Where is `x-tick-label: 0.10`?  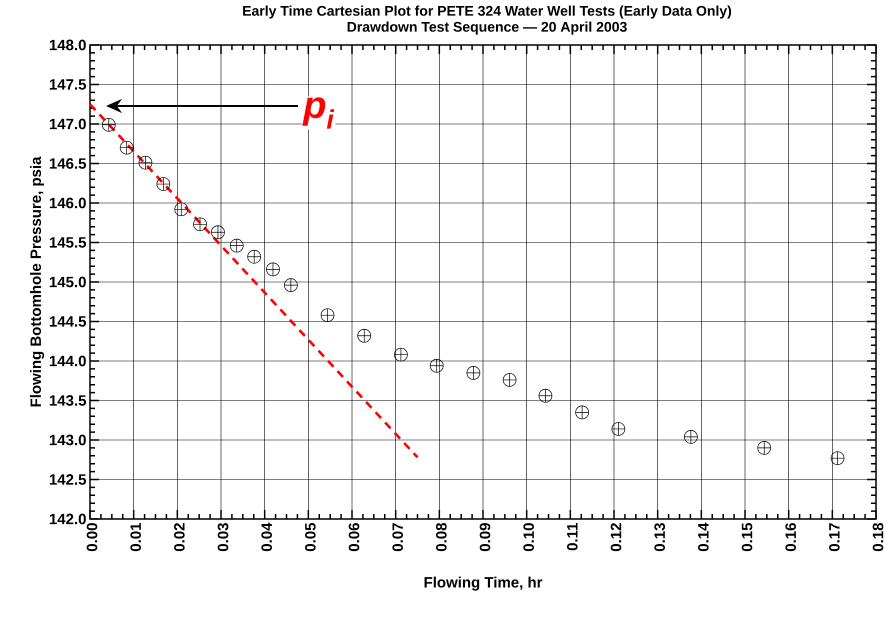 x-tick-label: 0.10 is located at coordinates (528, 537).